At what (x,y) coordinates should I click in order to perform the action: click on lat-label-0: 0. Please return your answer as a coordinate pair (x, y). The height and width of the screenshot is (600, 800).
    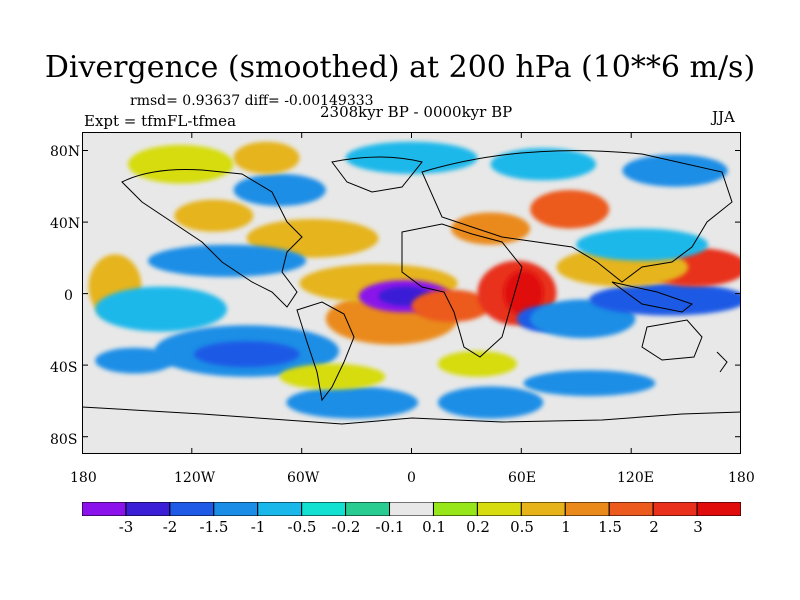
    Looking at the image, I should click on (68, 296).